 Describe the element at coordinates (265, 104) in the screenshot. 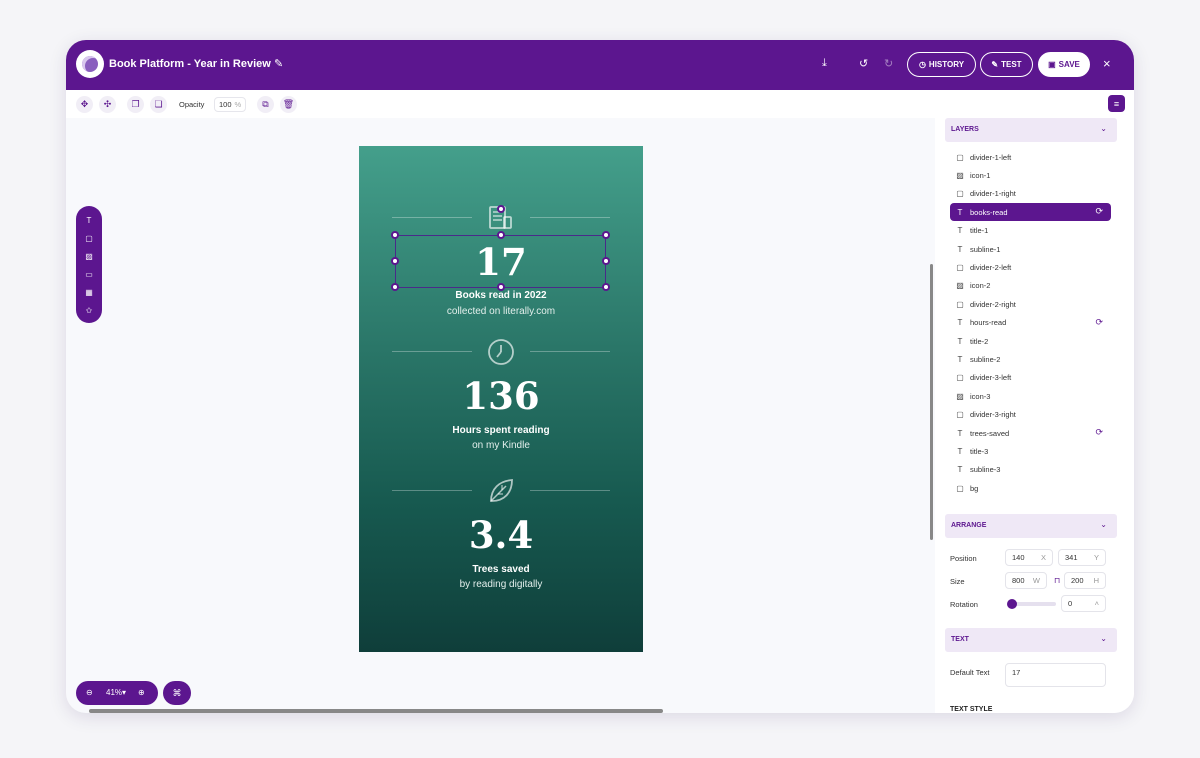

I see `duplicate-icon: ⧉` at that location.